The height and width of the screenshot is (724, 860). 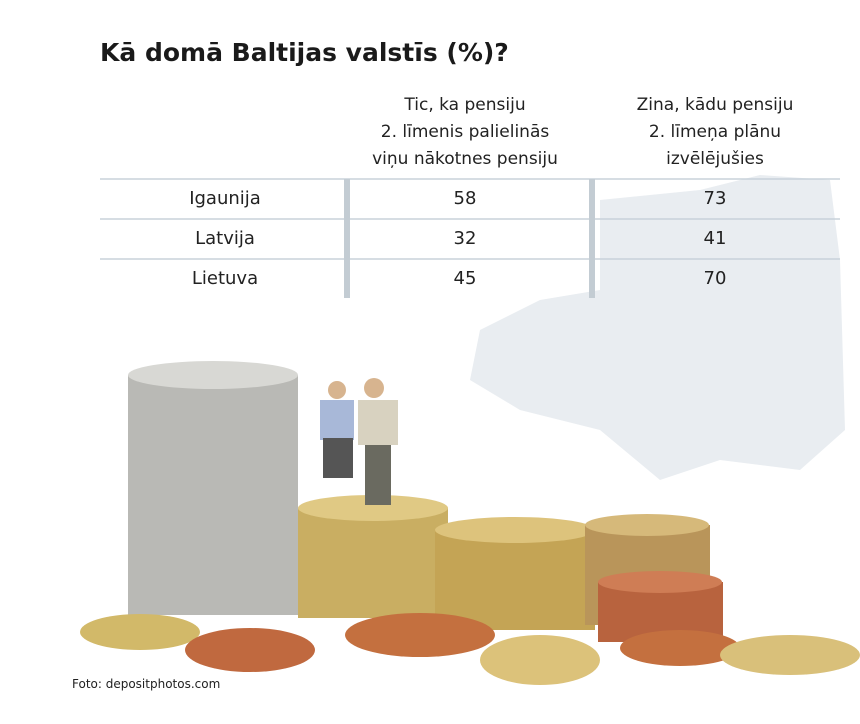 What do you see at coordinates (225, 278) in the screenshot?
I see `row-label: Lietuva` at bounding box center [225, 278].